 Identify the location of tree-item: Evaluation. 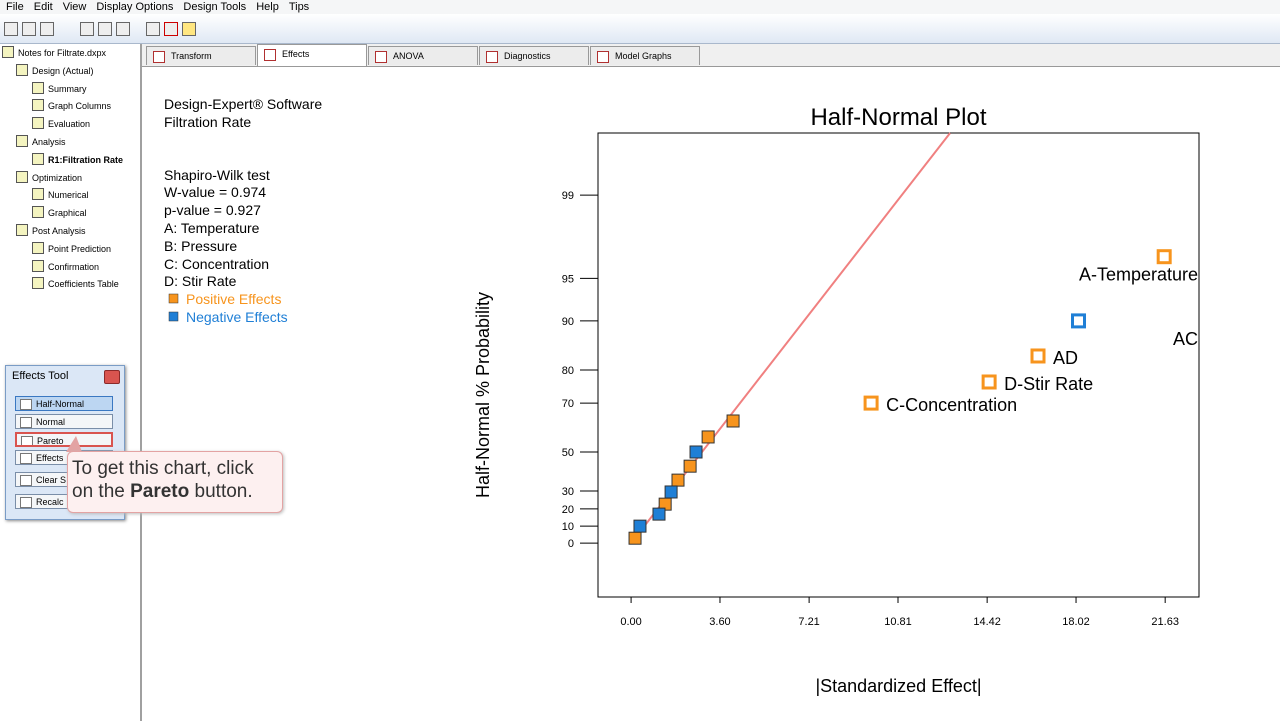
(61, 124).